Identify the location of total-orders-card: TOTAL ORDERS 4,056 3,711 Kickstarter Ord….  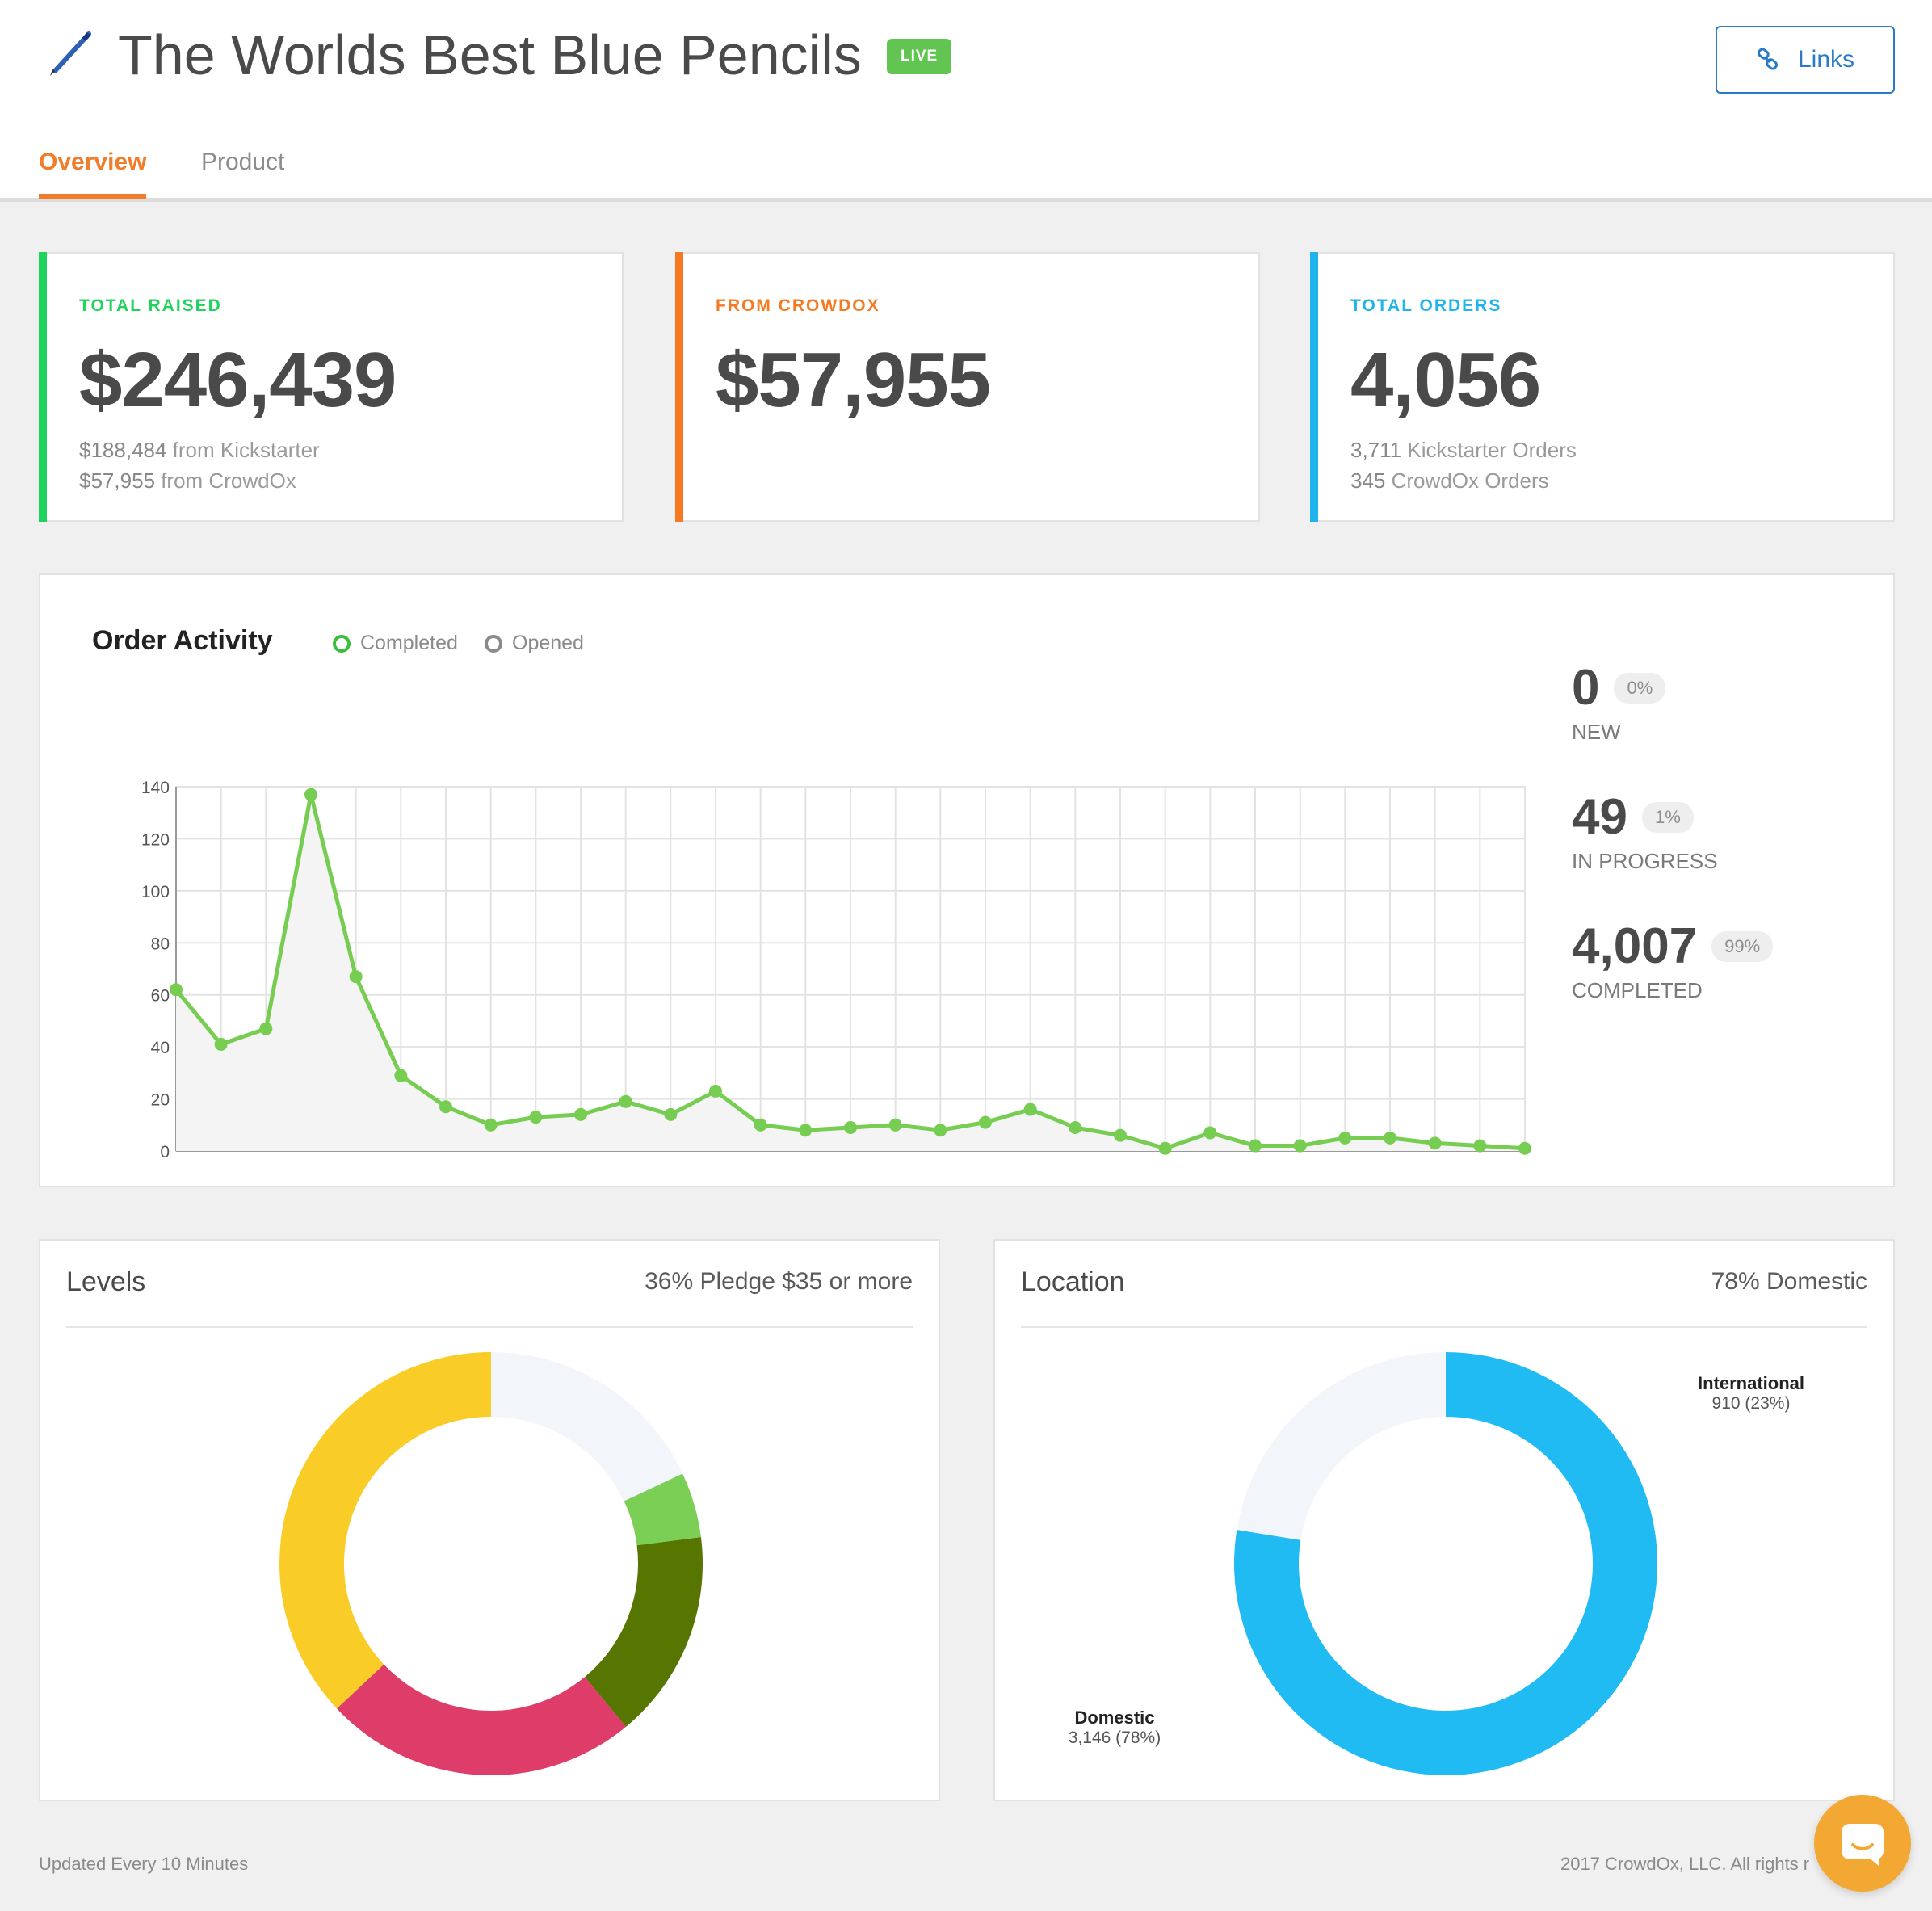
(1602, 387).